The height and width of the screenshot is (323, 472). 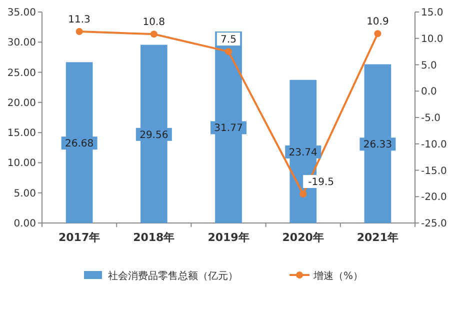 I want to click on y-tick-label: 5.00, so click(x=25, y=194).